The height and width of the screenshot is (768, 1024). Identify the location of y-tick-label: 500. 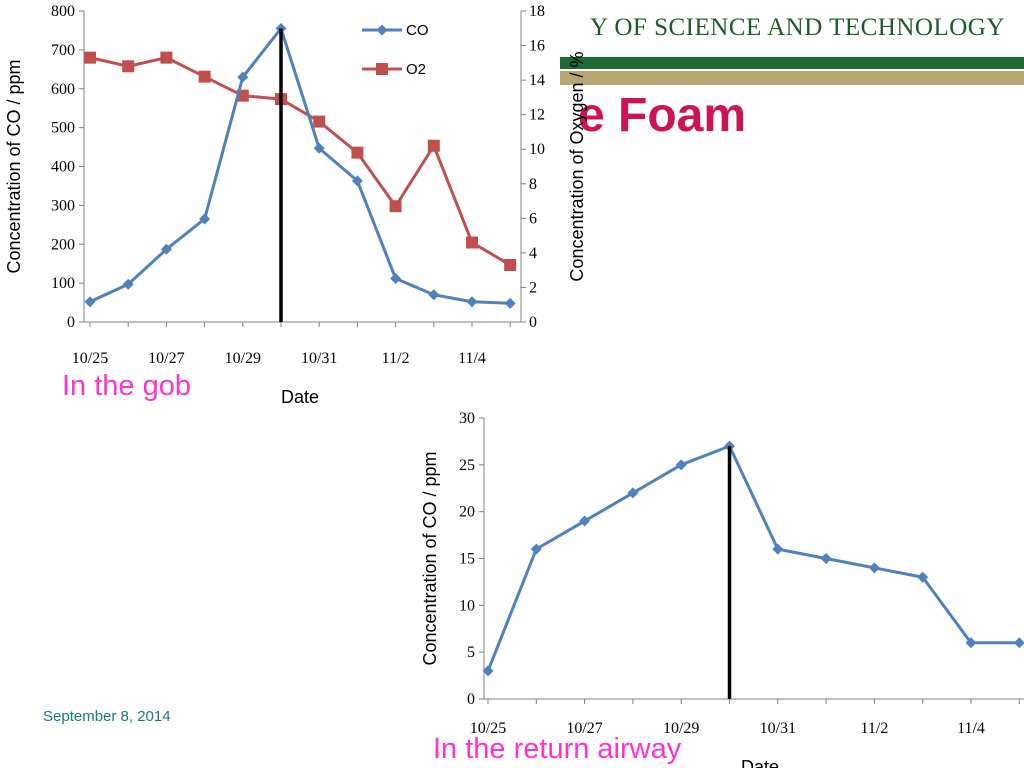
(63, 128).